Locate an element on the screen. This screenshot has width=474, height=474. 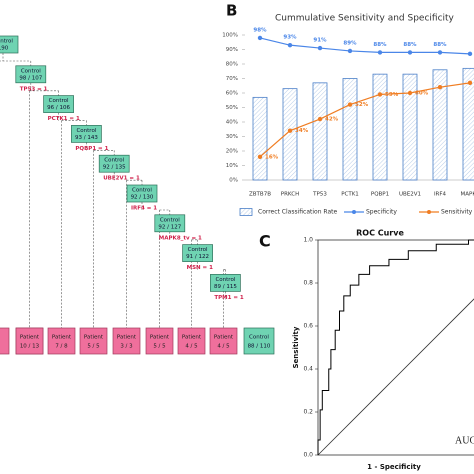
node-count: 91 / 122 is located at coordinates (197, 257).